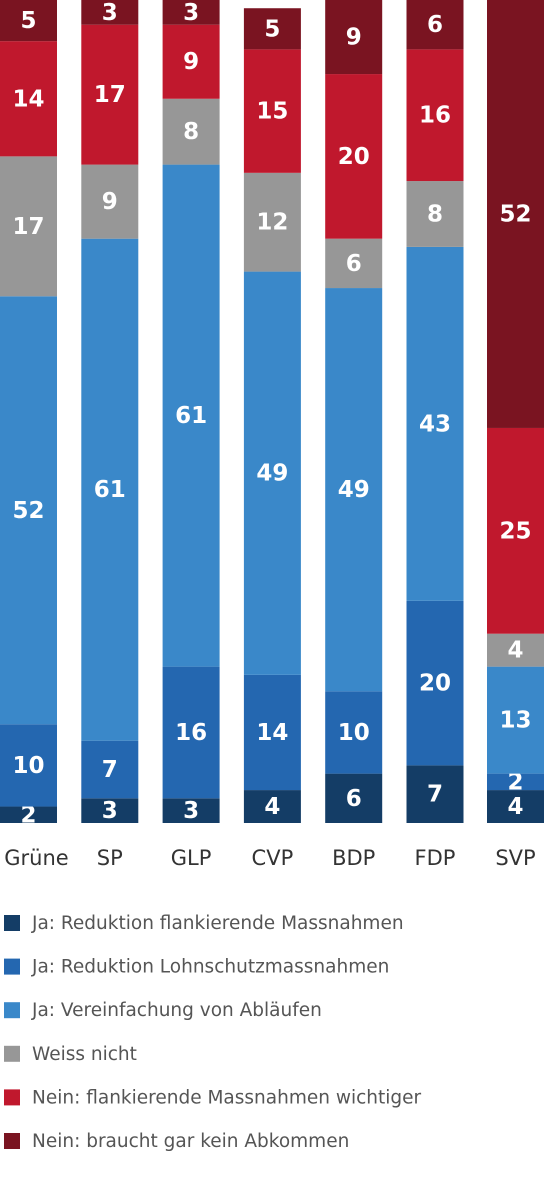 The width and height of the screenshot is (544, 1178). I want to click on x-tick-label: GLP, so click(191, 858).